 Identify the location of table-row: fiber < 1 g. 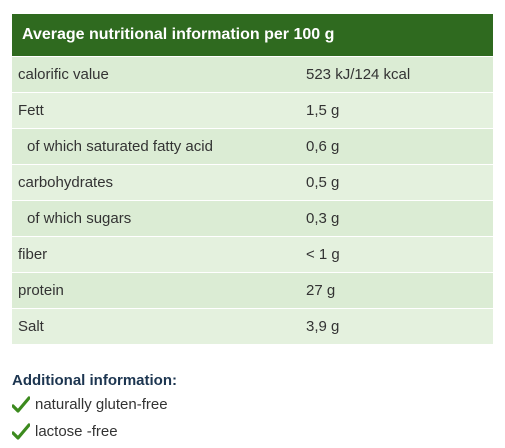
(252, 254).